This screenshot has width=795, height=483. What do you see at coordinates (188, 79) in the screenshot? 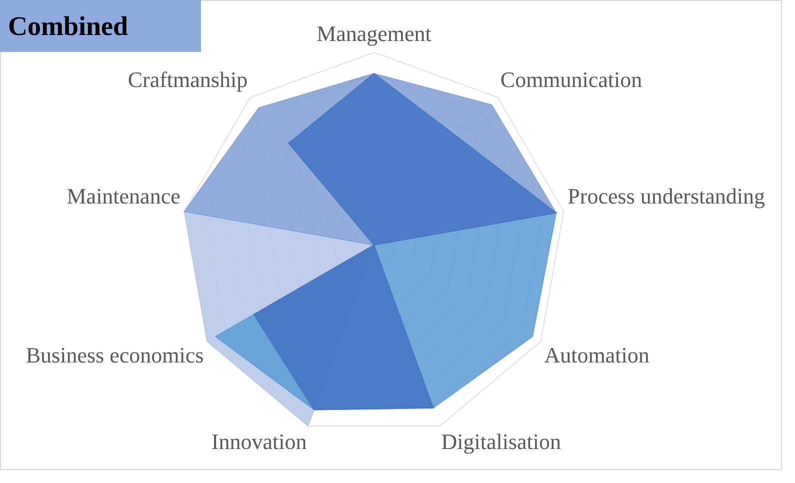
I see `spoke-label: Craftmanship` at bounding box center [188, 79].